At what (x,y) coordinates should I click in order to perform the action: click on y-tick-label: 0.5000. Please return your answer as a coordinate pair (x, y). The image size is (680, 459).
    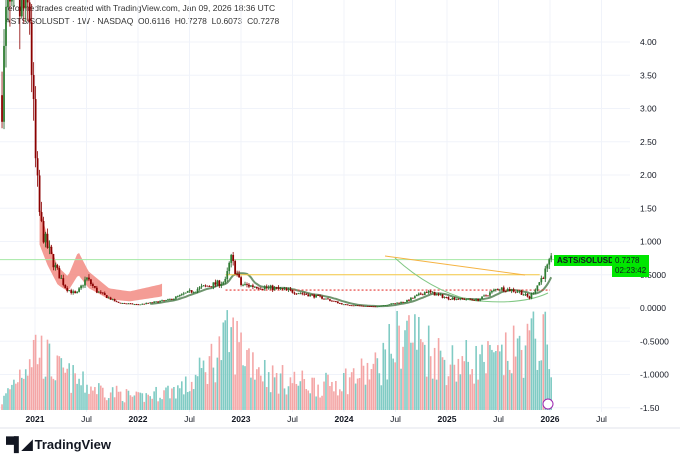
    Looking at the image, I should click on (653, 275).